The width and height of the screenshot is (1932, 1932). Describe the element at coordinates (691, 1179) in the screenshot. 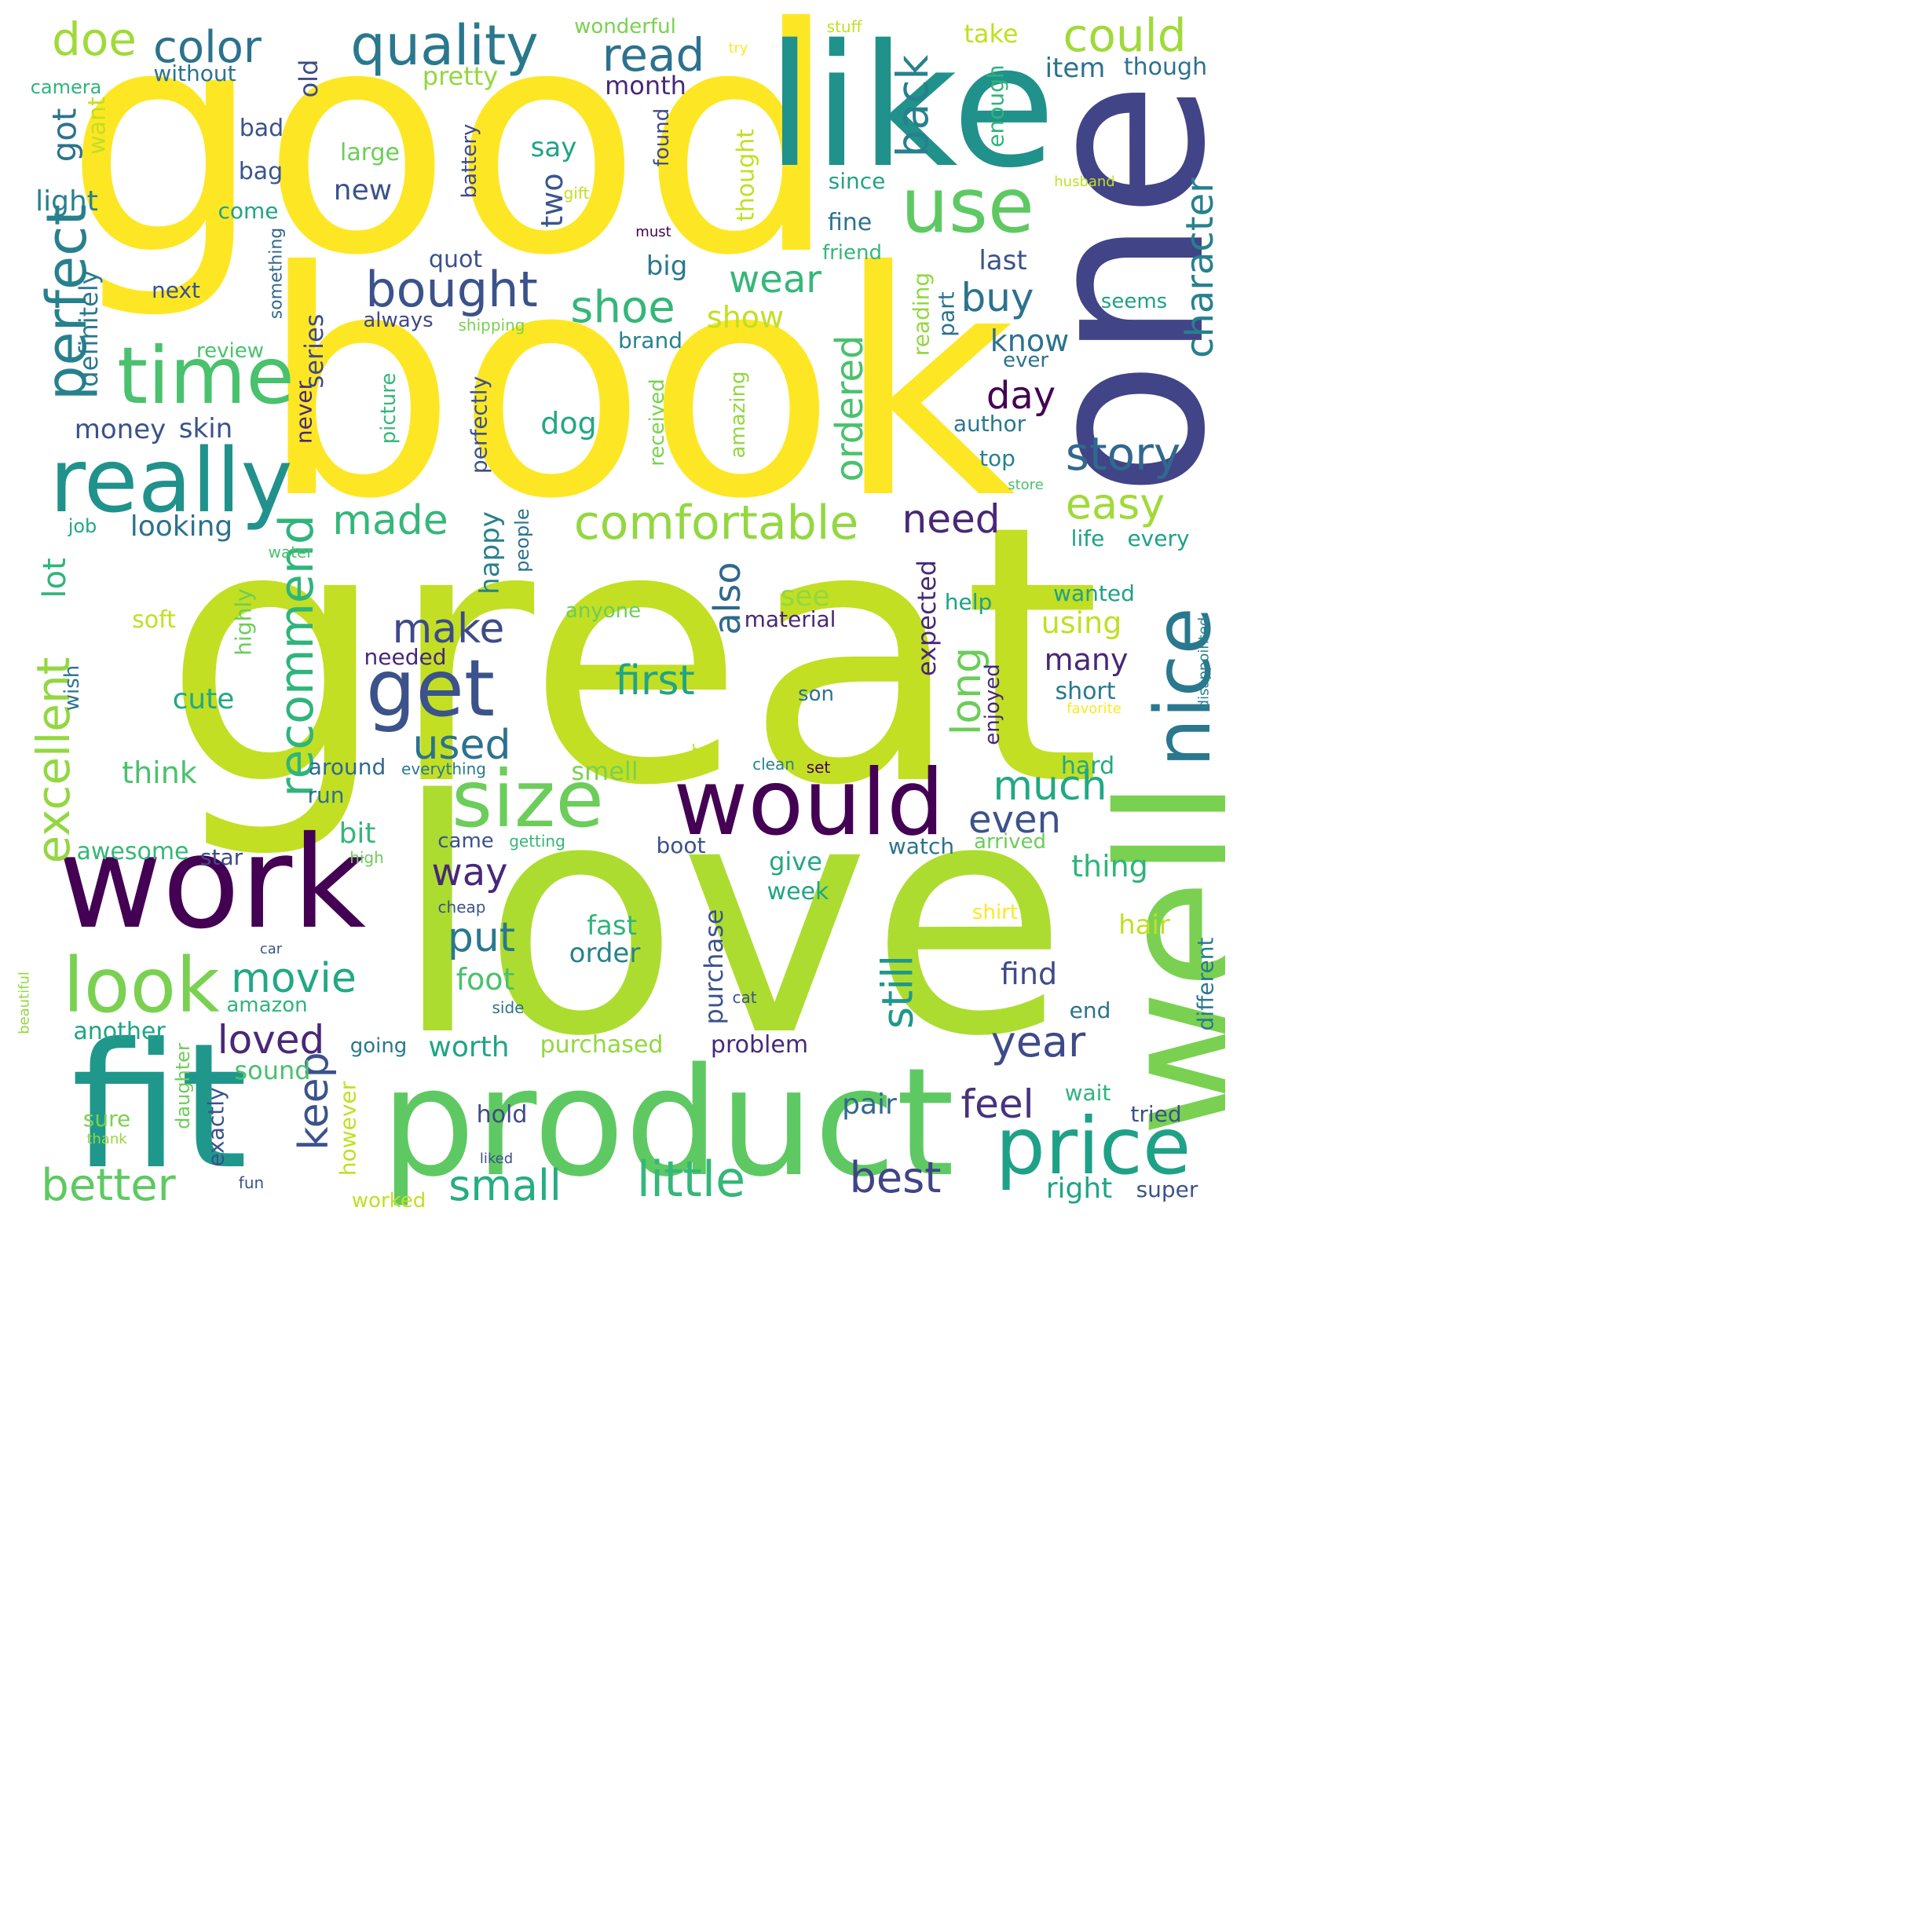

I see `word-little: little` at that location.